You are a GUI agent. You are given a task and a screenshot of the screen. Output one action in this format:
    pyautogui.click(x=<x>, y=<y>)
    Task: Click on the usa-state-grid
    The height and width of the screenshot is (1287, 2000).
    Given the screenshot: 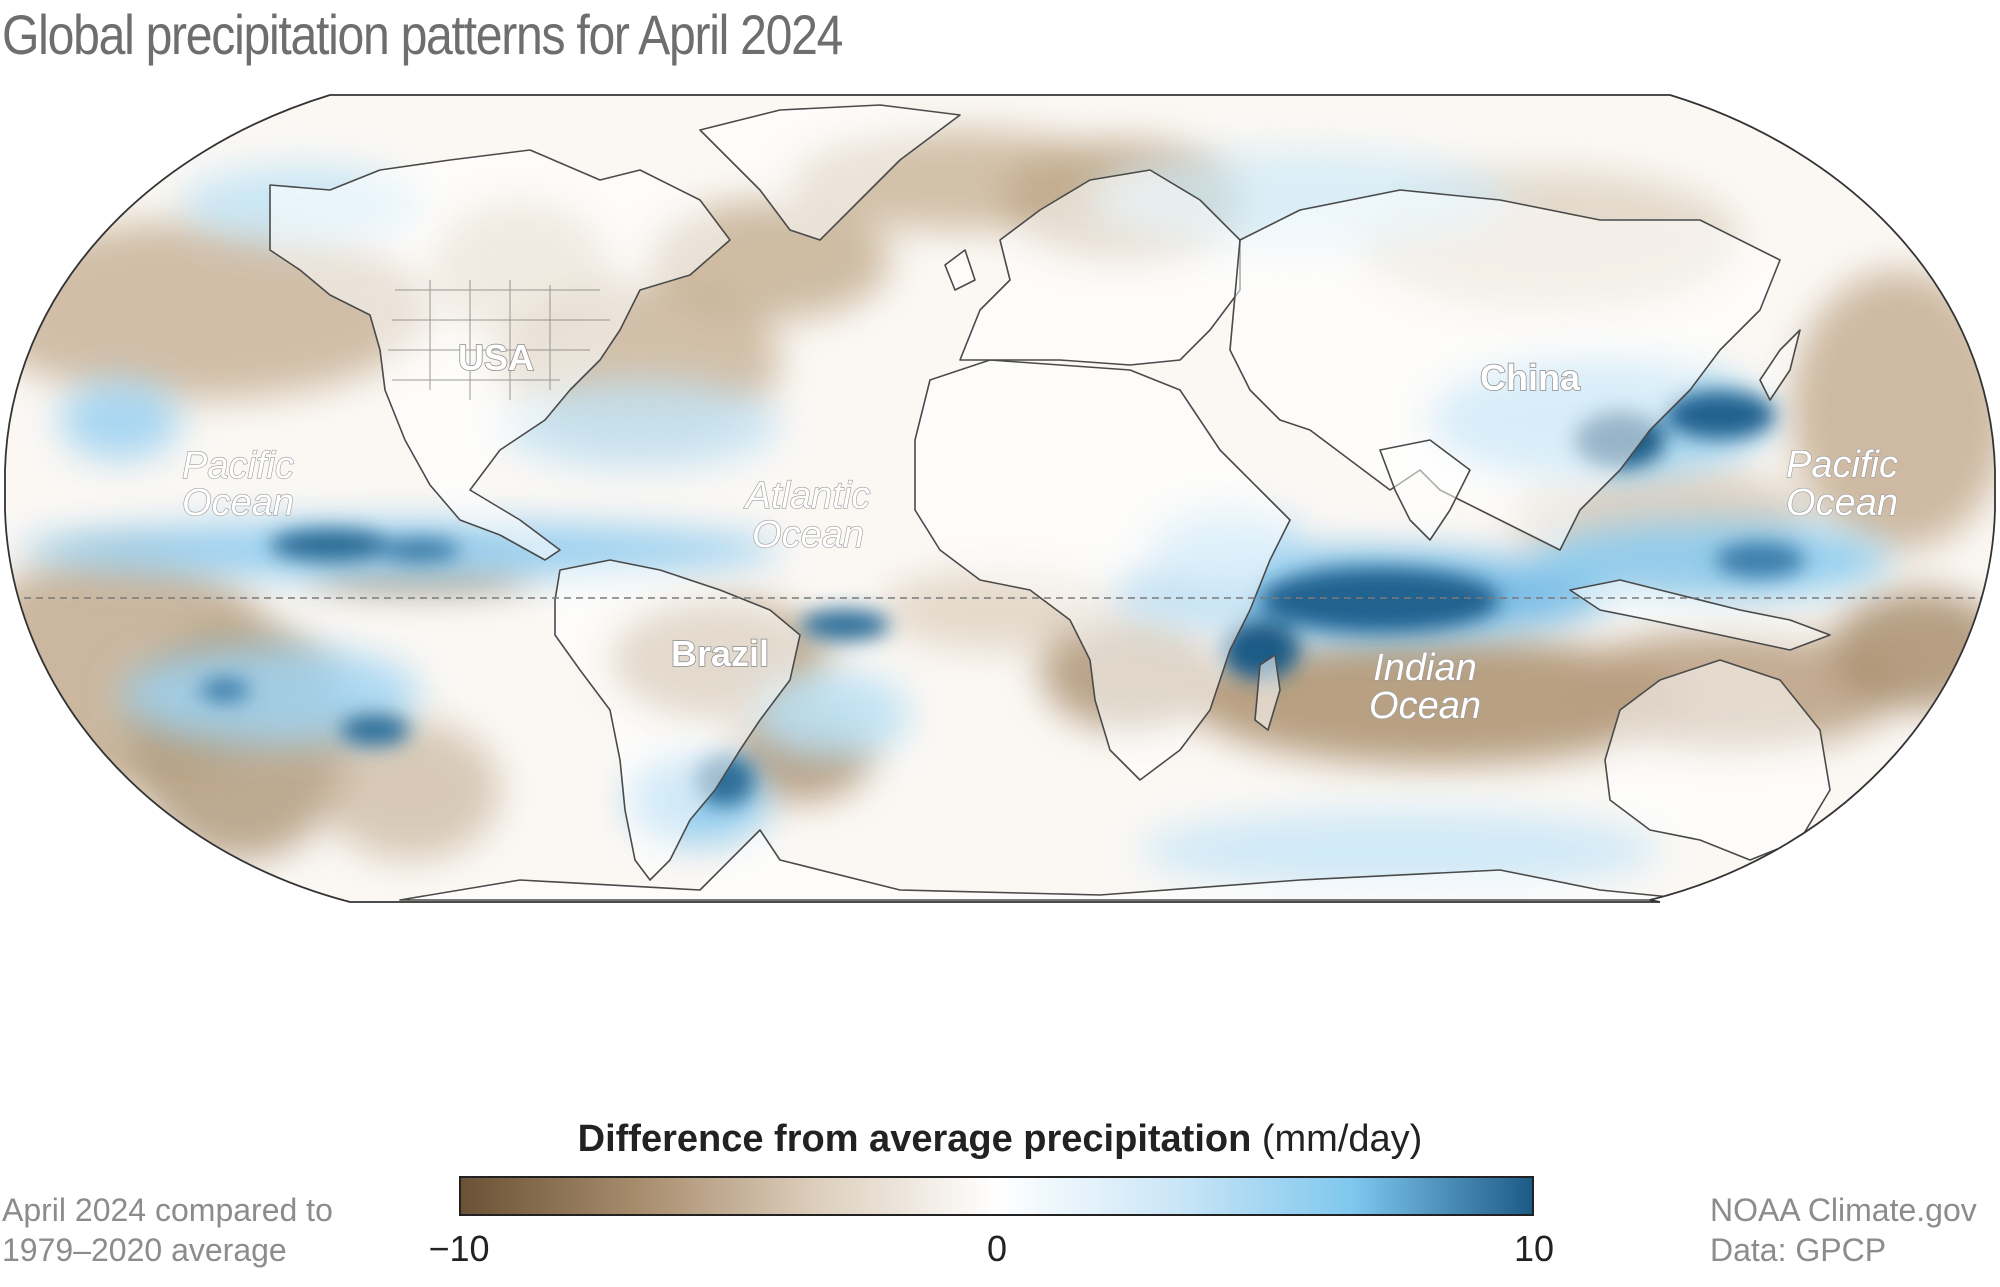 What is the action you would take?
    pyautogui.click(x=499, y=340)
    